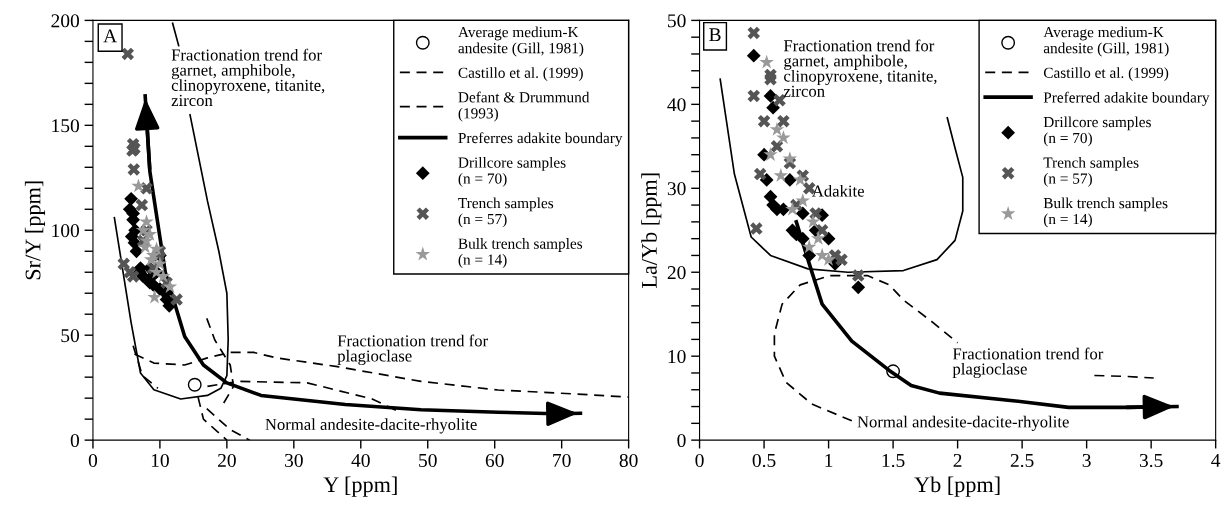 Image resolution: width=1223 pixels, height=510 pixels. I want to click on y-tick-label: 20, so click(676, 273).